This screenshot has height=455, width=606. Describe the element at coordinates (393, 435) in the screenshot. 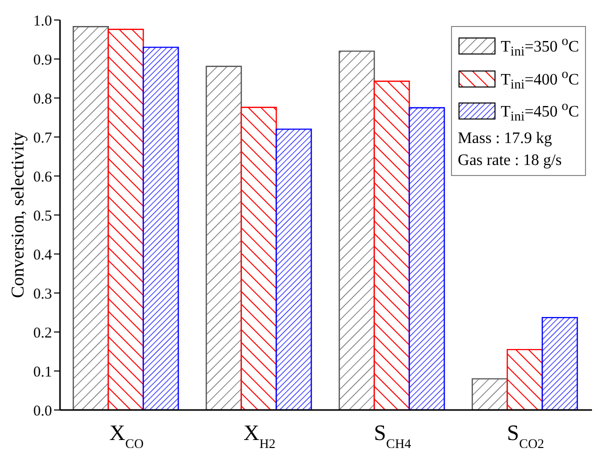

I see `x-tick-label: S$_{CH4}$` at that location.